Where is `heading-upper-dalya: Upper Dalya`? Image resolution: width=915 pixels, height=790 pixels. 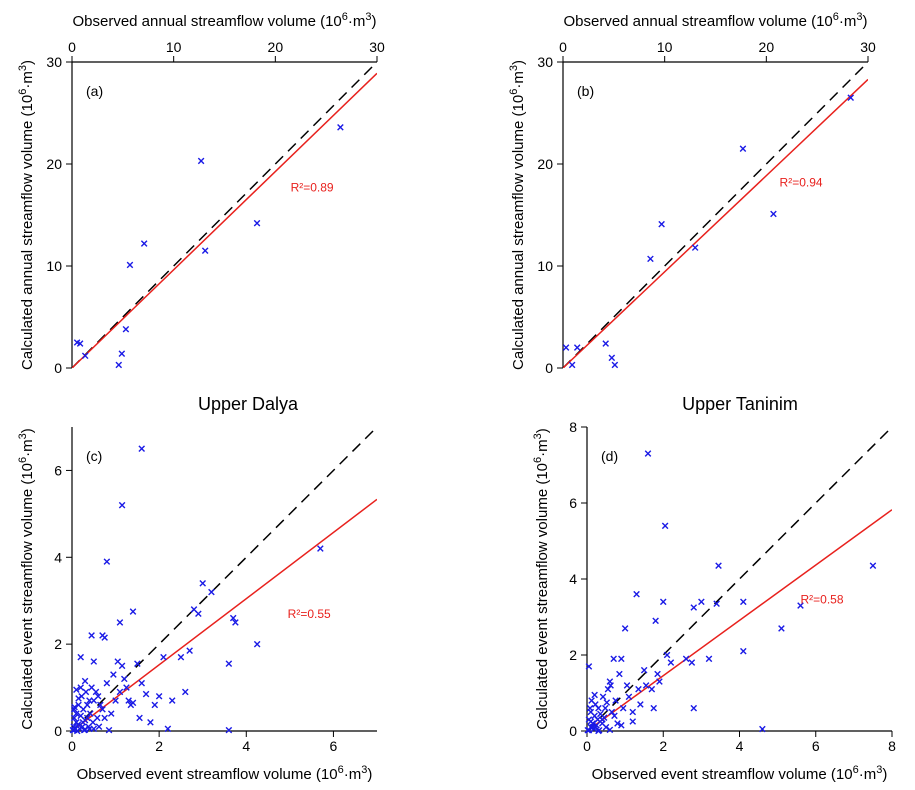 heading-upper-dalya: Upper Dalya is located at coordinates (248, 404).